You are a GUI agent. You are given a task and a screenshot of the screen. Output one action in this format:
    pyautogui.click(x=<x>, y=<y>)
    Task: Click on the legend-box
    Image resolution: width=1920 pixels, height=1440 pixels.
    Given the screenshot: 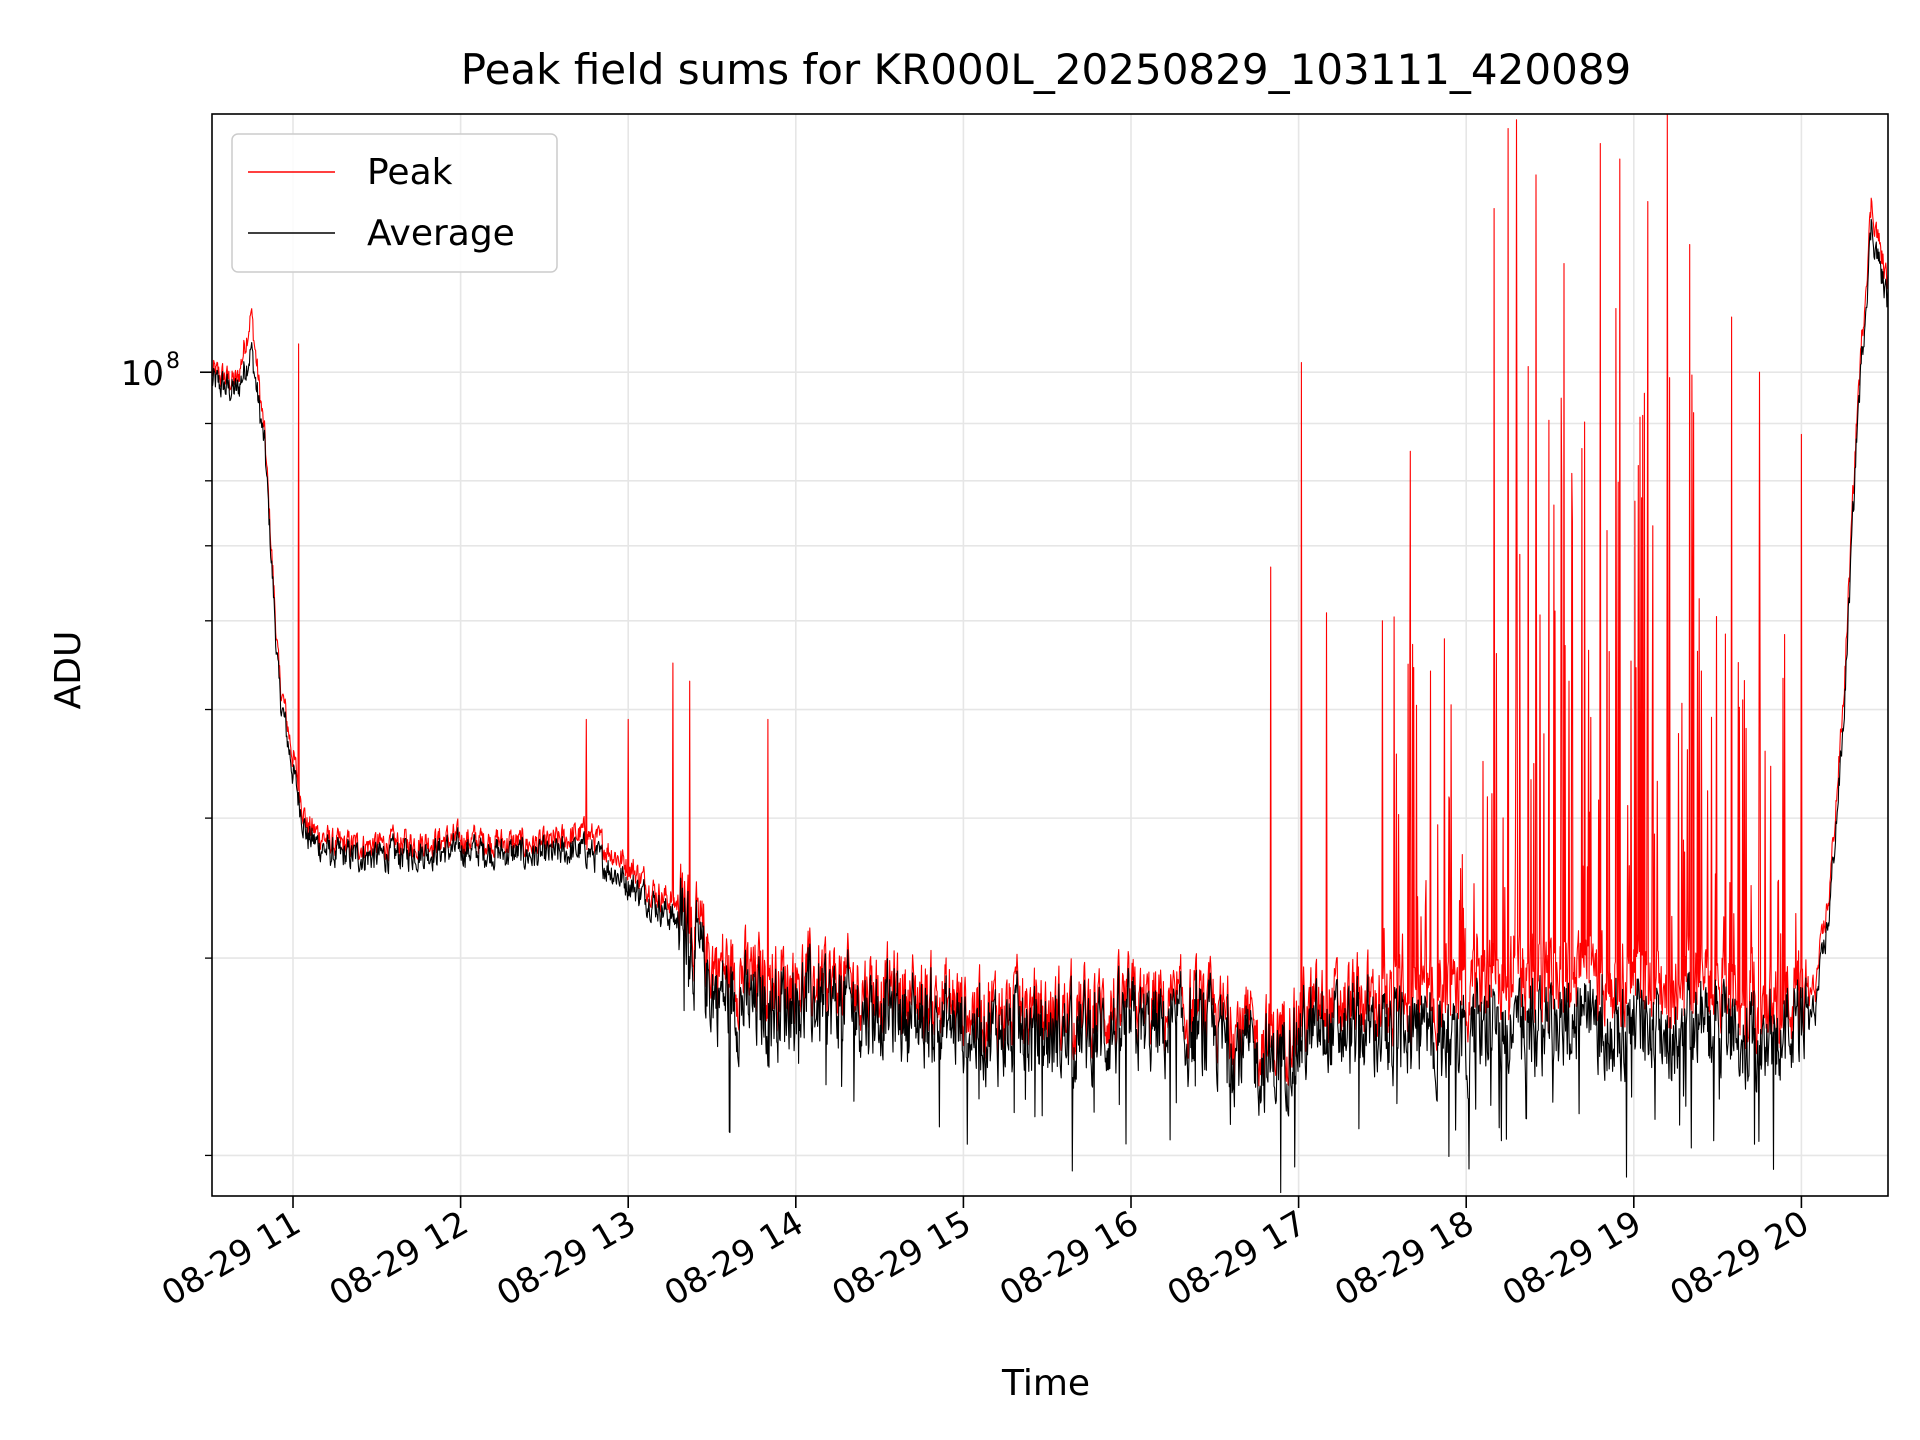 What is the action you would take?
    pyautogui.click(x=394, y=203)
    